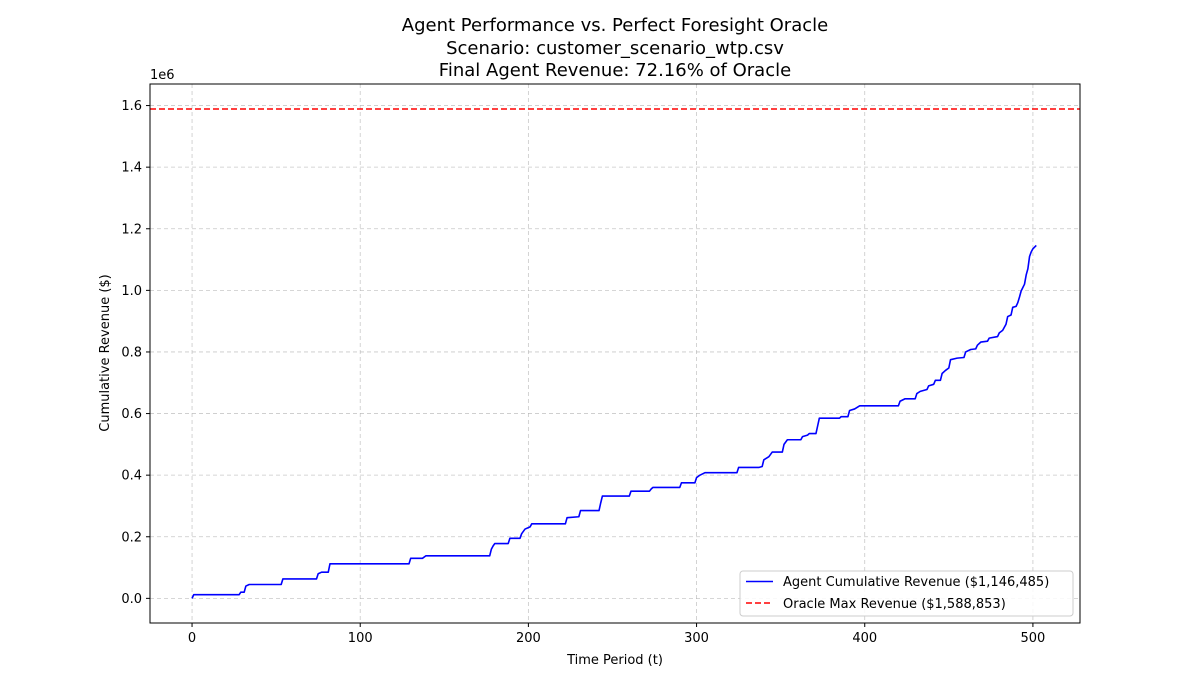  What do you see at coordinates (192, 638) in the screenshot?
I see `x-tick-label: 0` at bounding box center [192, 638].